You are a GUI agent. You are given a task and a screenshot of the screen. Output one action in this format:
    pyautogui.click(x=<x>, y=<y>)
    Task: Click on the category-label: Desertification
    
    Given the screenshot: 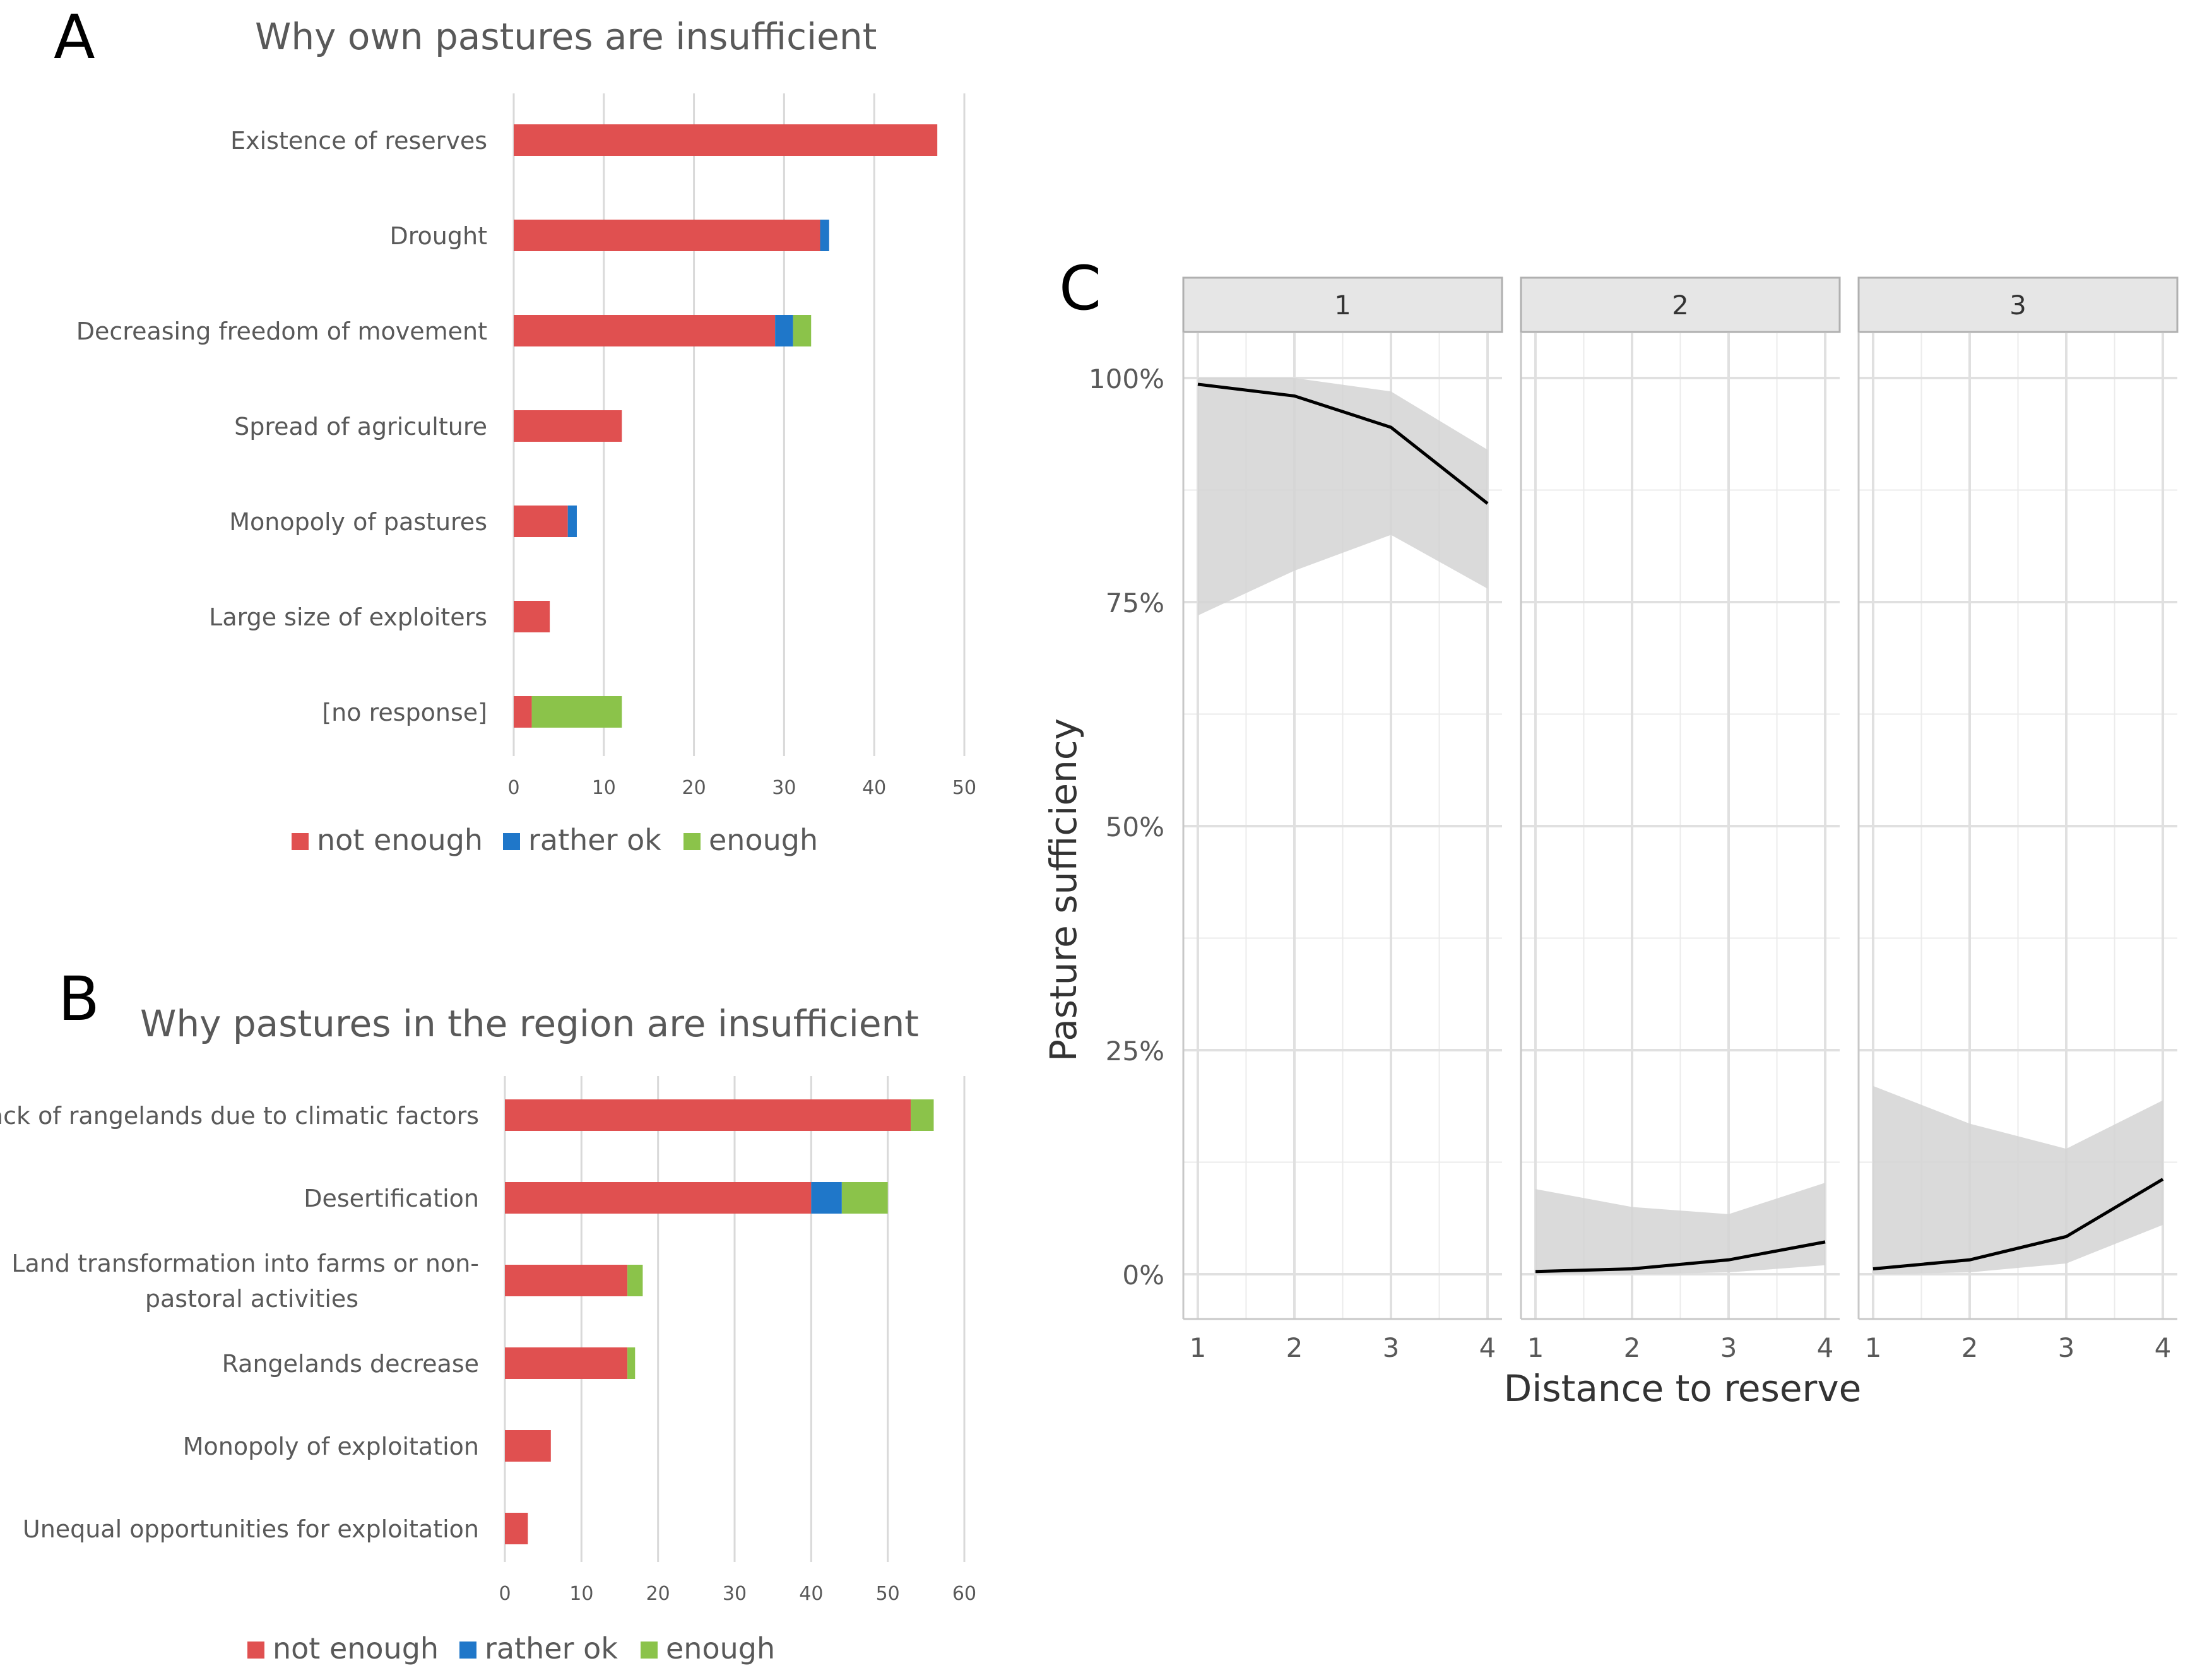 What is the action you would take?
    pyautogui.click(x=391, y=1198)
    